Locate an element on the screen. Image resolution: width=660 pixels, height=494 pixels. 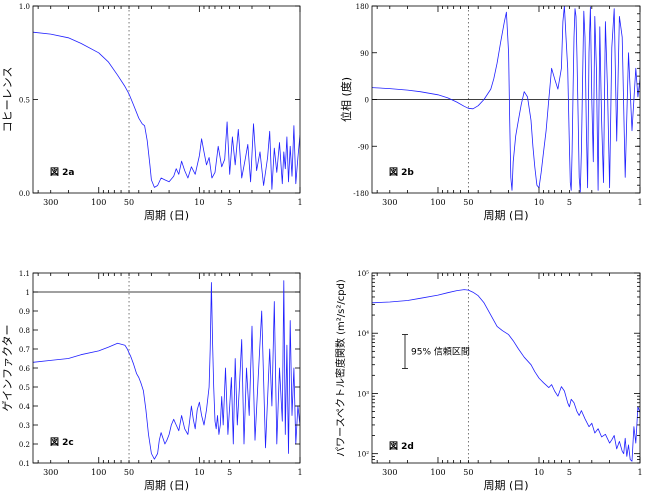
y-axis-label: 位相 (度) is located at coordinates (346, 99).